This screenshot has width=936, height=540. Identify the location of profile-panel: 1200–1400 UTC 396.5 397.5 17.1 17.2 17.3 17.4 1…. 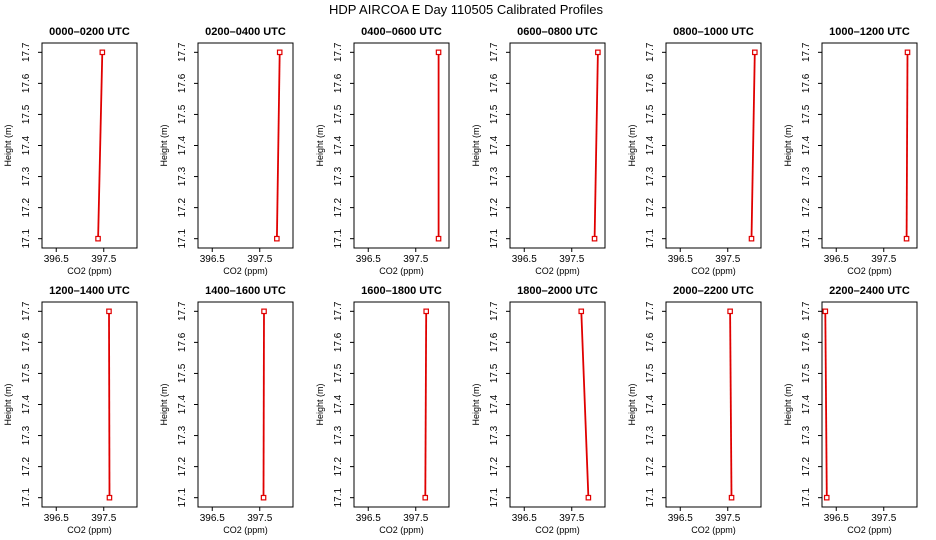
(70, 410).